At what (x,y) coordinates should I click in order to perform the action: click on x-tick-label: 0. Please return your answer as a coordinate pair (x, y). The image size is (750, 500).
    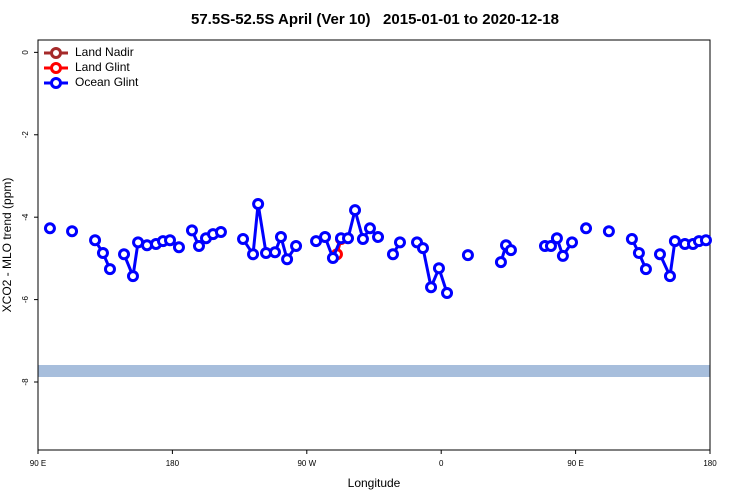
    Looking at the image, I should click on (441, 463).